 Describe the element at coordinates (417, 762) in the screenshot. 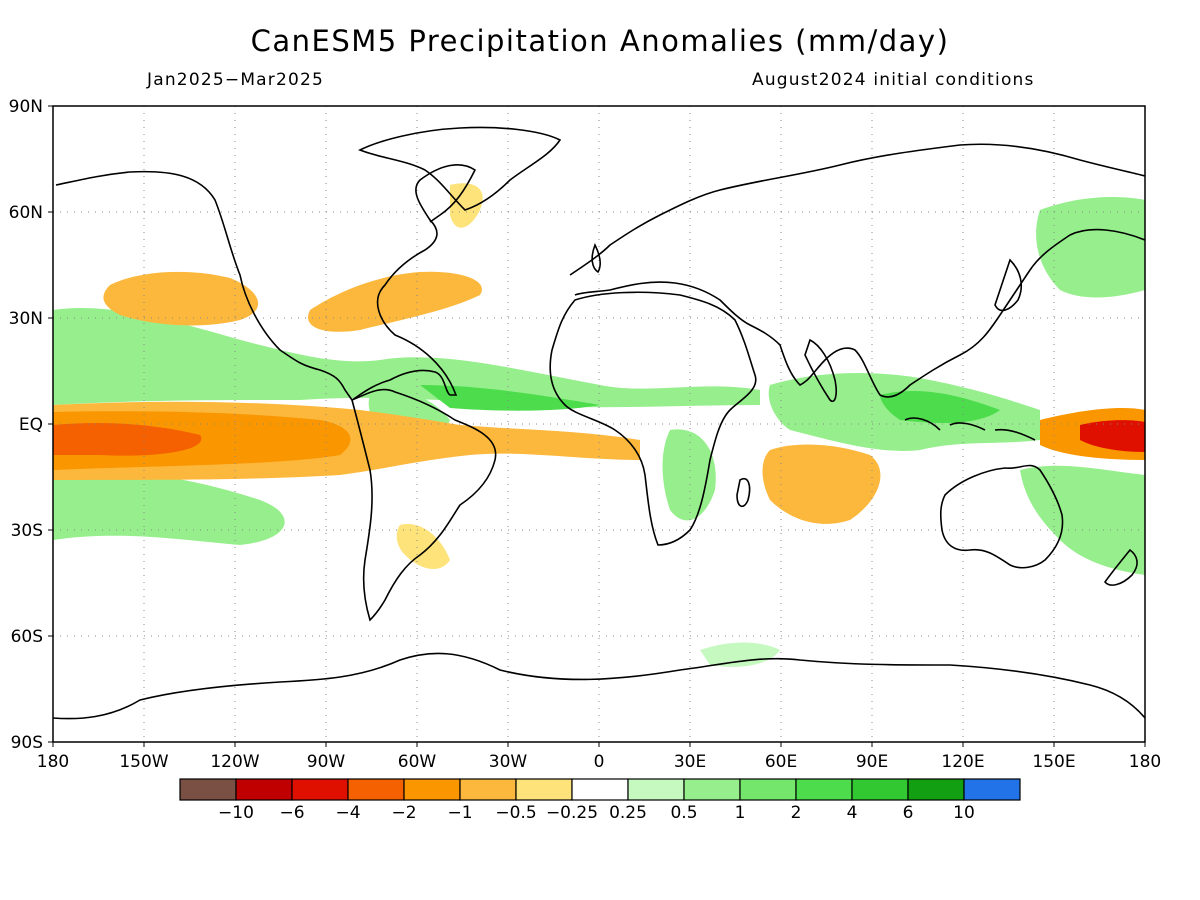

I see `lon-tick-label: 60W` at that location.